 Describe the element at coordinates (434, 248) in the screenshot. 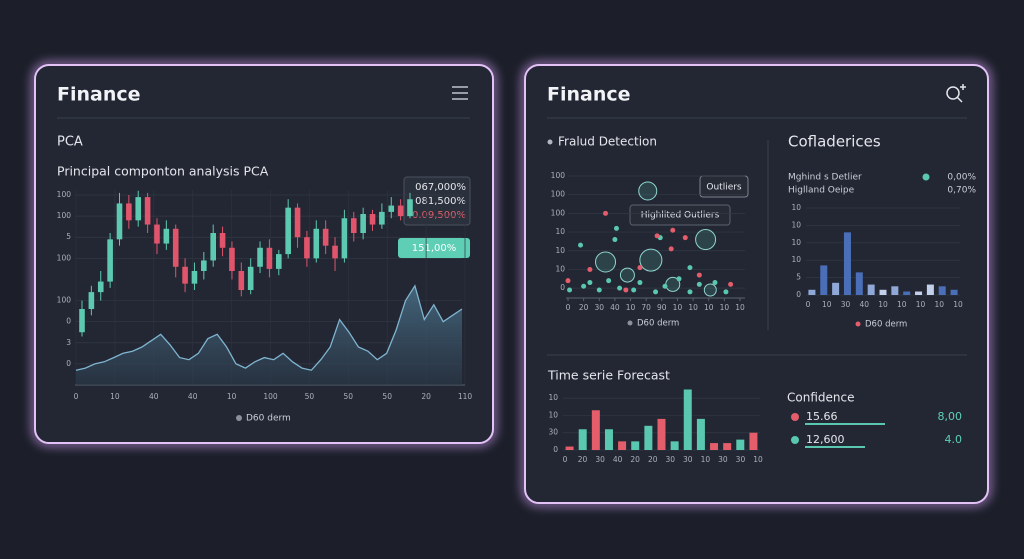

I see `badge` at that location.